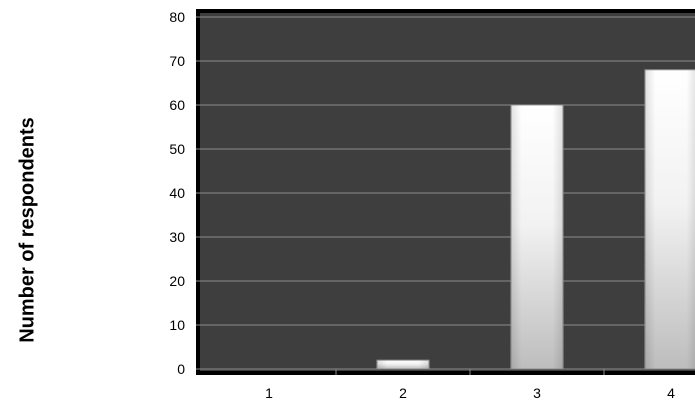 The height and width of the screenshot is (405, 695). What do you see at coordinates (177, 325) in the screenshot?
I see `y-tick-label: 10` at bounding box center [177, 325].